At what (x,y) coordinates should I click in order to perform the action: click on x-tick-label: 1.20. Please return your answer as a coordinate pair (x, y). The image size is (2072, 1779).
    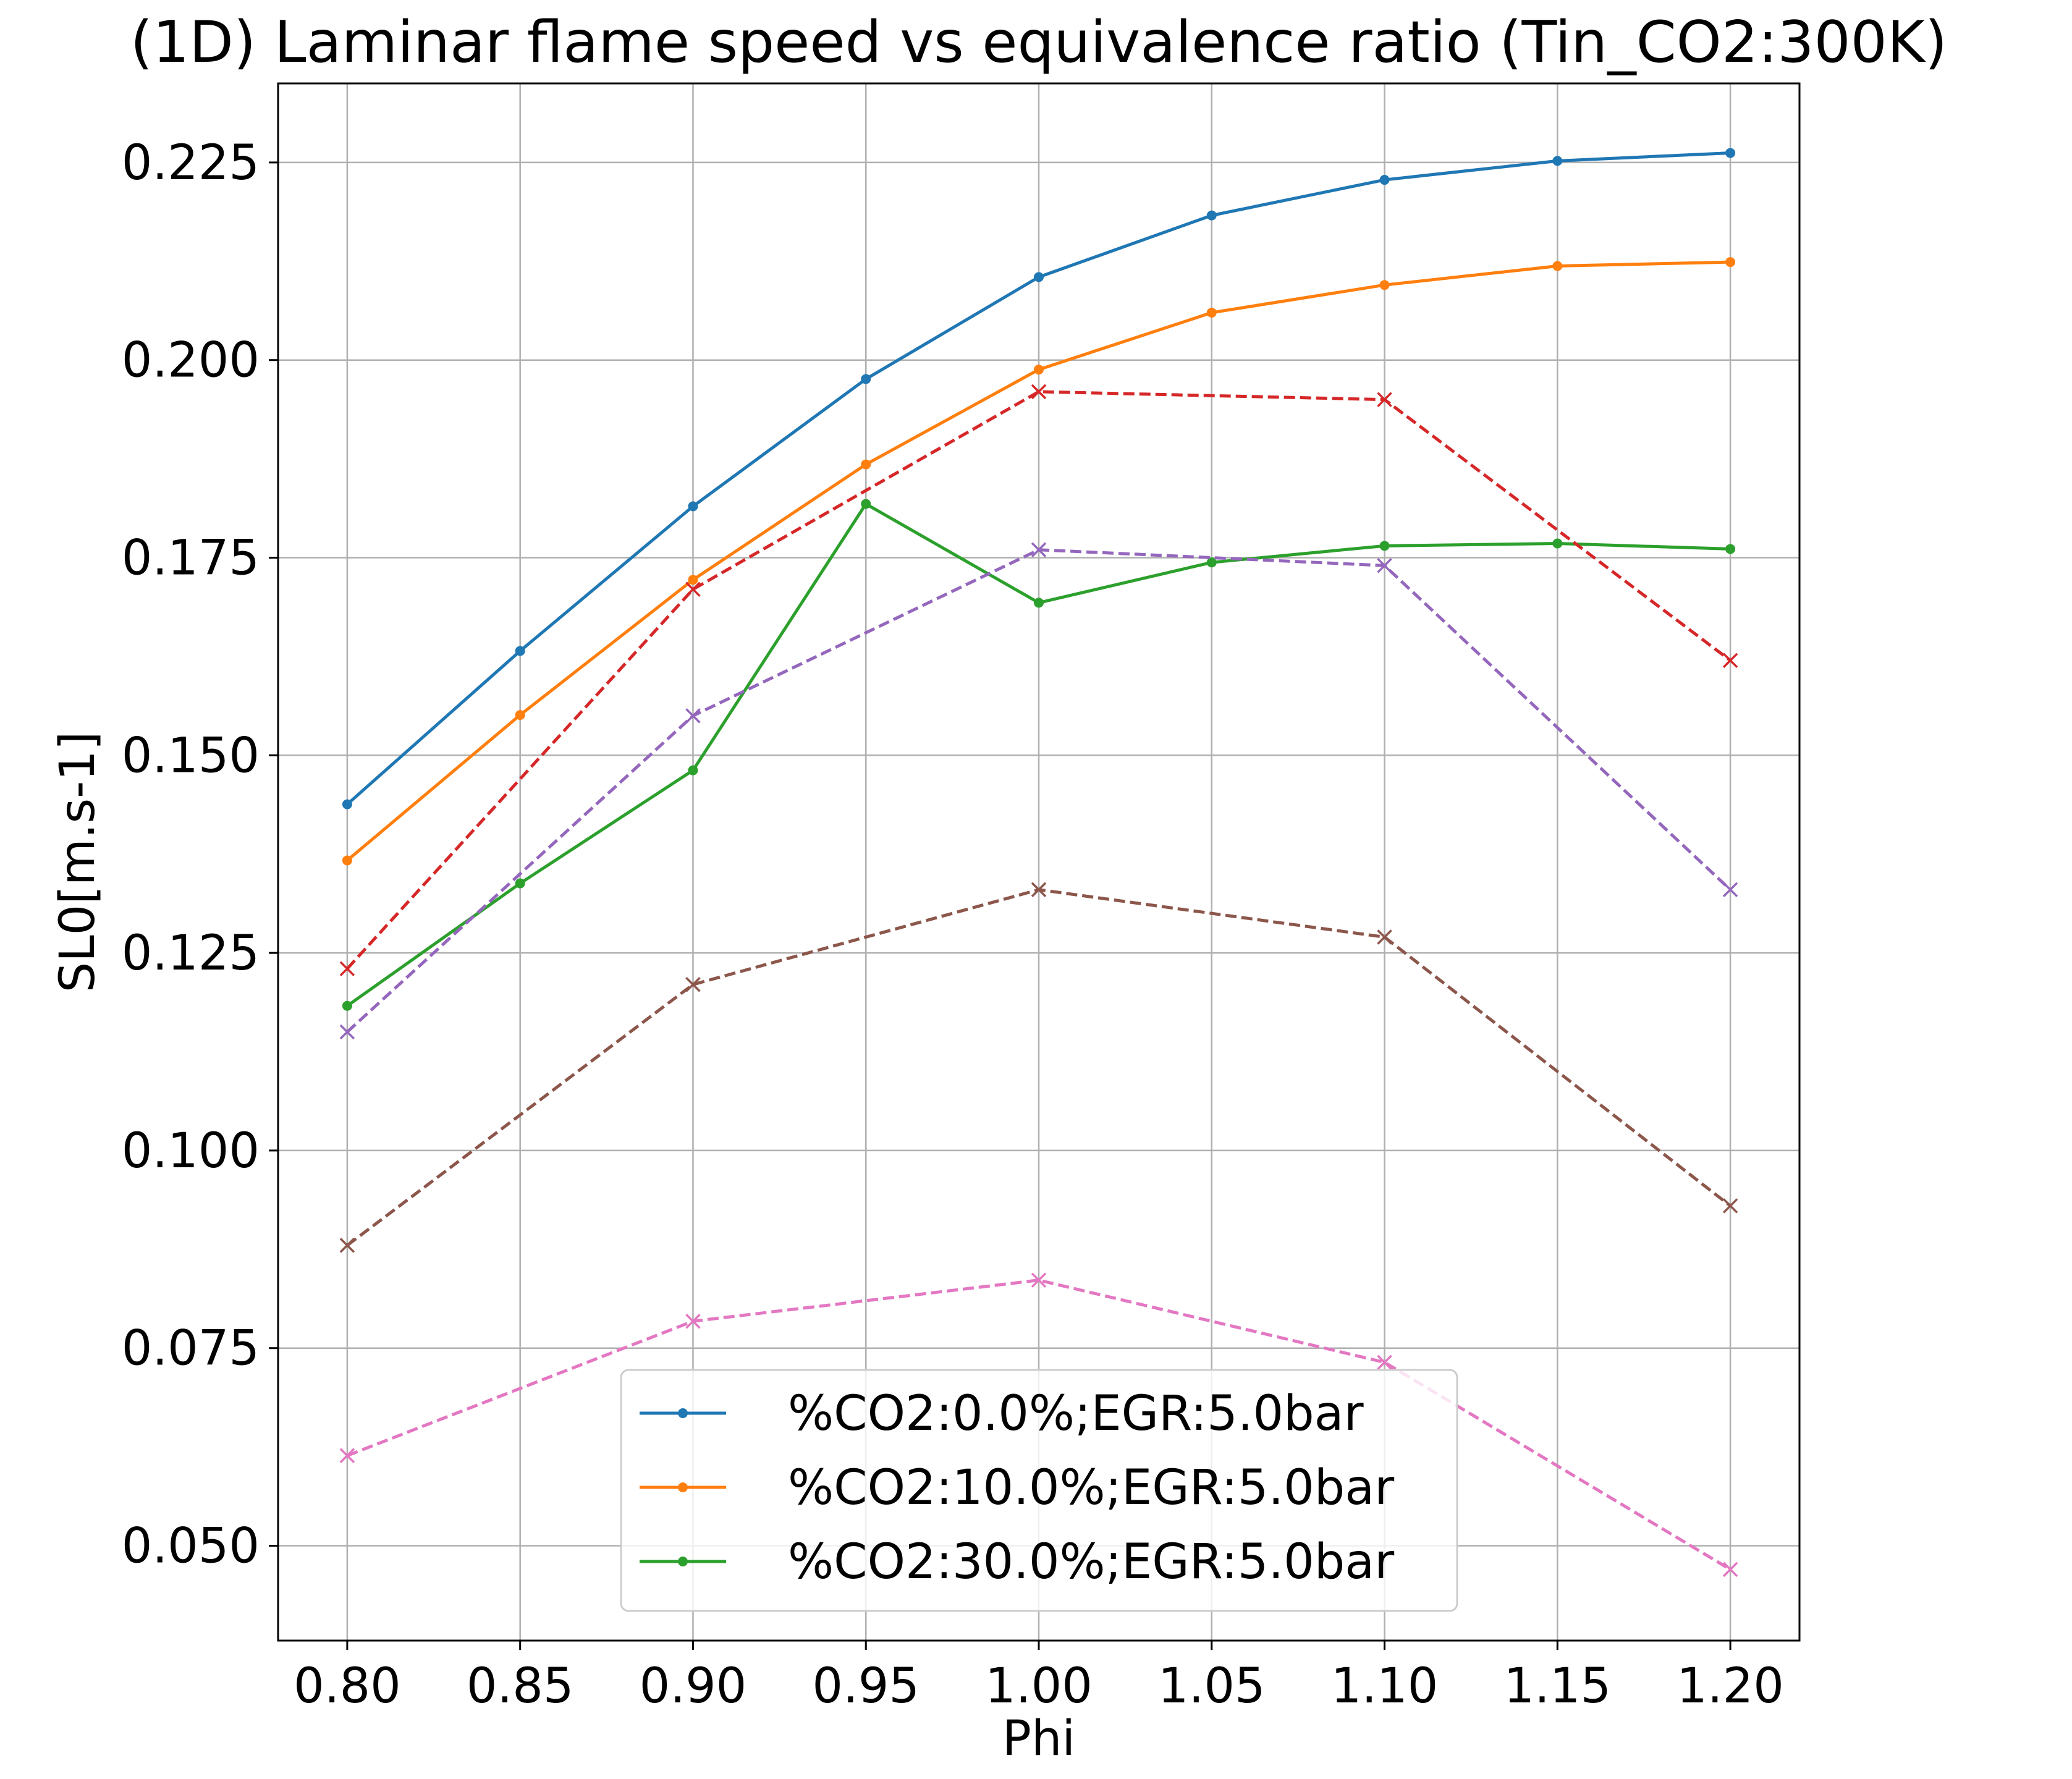
    Looking at the image, I should click on (1730, 1686).